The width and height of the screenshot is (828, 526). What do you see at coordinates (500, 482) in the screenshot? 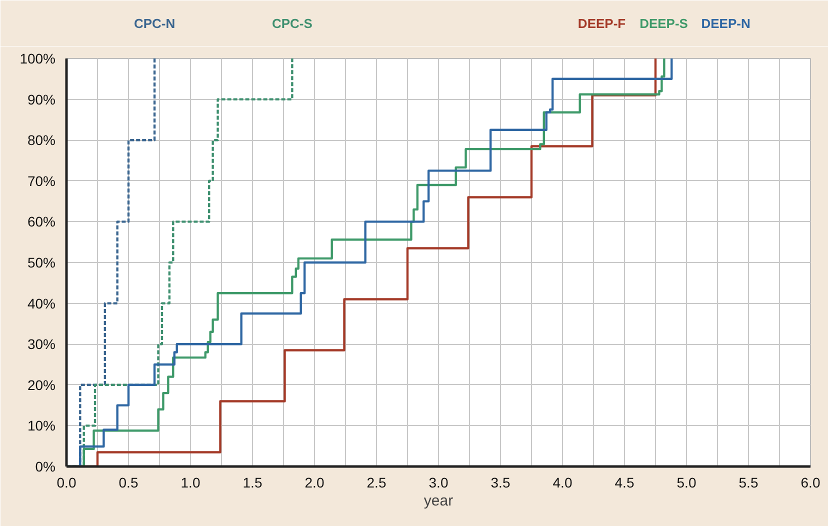
I see `x-tick-label: 3.5` at bounding box center [500, 482].